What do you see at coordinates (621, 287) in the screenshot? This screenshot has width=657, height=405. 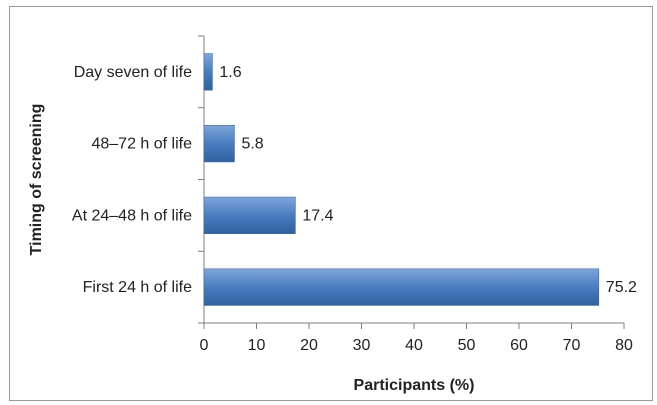 I see `bar-value-label: 75.2` at bounding box center [621, 287].